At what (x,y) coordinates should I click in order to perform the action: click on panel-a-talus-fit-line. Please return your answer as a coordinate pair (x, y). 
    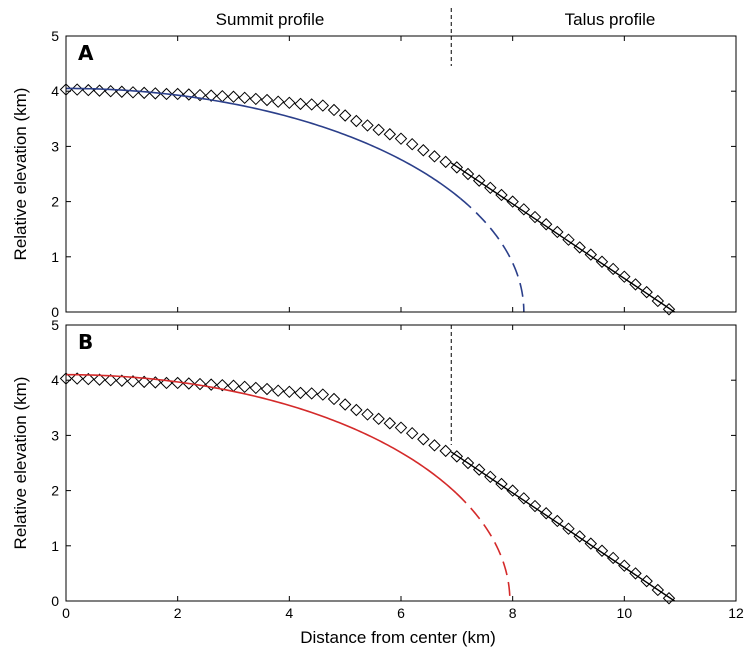
    Looking at the image, I should click on (562, 237).